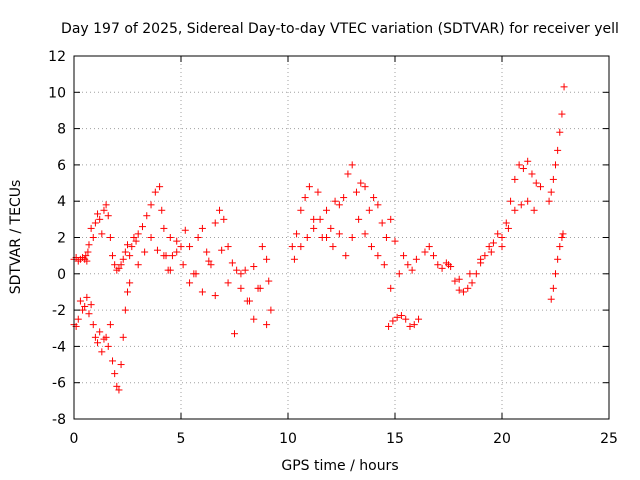 The image size is (640, 480). What do you see at coordinates (59, 347) in the screenshot?
I see `y-tick-label: -4` at bounding box center [59, 347].